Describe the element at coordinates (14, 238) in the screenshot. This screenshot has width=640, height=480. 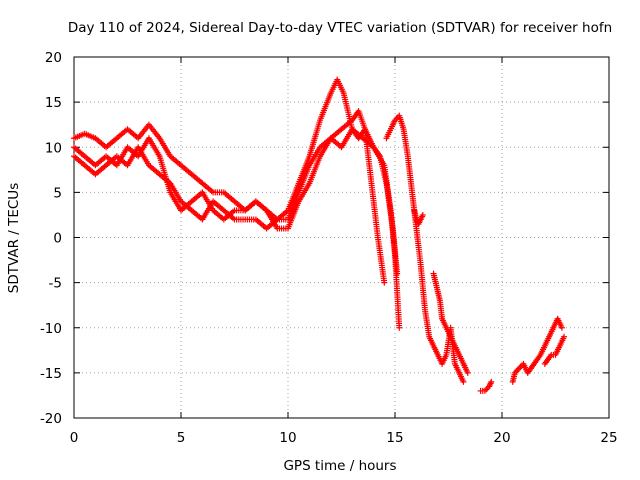
I see `y-axis-label: SDTVAR / TECUs` at that location.